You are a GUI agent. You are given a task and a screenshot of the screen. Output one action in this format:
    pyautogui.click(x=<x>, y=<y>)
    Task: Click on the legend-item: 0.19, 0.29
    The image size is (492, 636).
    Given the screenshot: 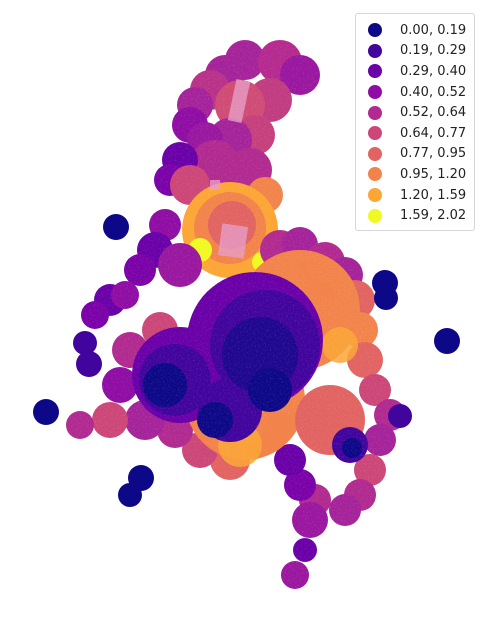 What is the action you would take?
    pyautogui.click(x=415, y=51)
    